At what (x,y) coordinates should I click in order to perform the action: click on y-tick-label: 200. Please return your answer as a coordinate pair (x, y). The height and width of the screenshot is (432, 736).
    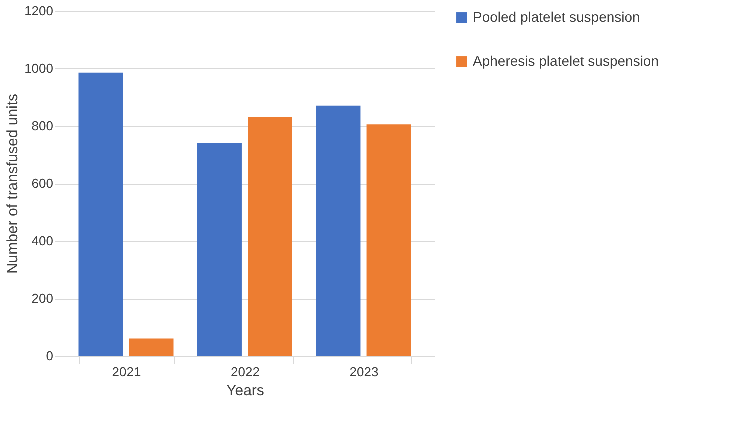
    Looking at the image, I should click on (43, 298).